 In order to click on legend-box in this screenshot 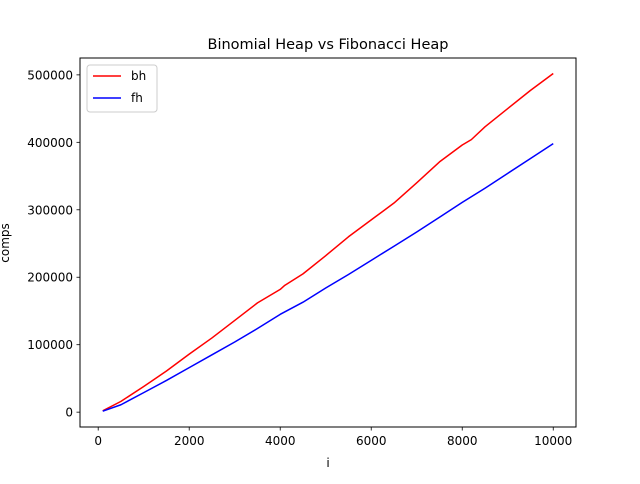, I will do `click(122, 88)`.